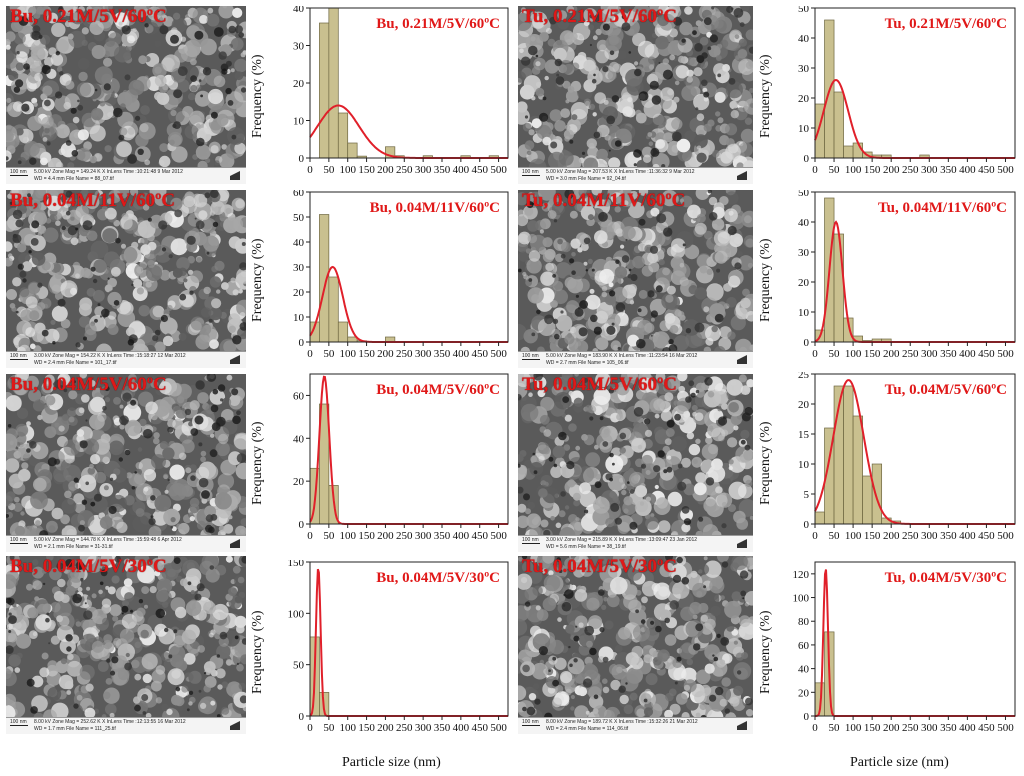  I want to click on sem-image-label: Tu, 0.04M/5V/60ºC, so click(599, 384).